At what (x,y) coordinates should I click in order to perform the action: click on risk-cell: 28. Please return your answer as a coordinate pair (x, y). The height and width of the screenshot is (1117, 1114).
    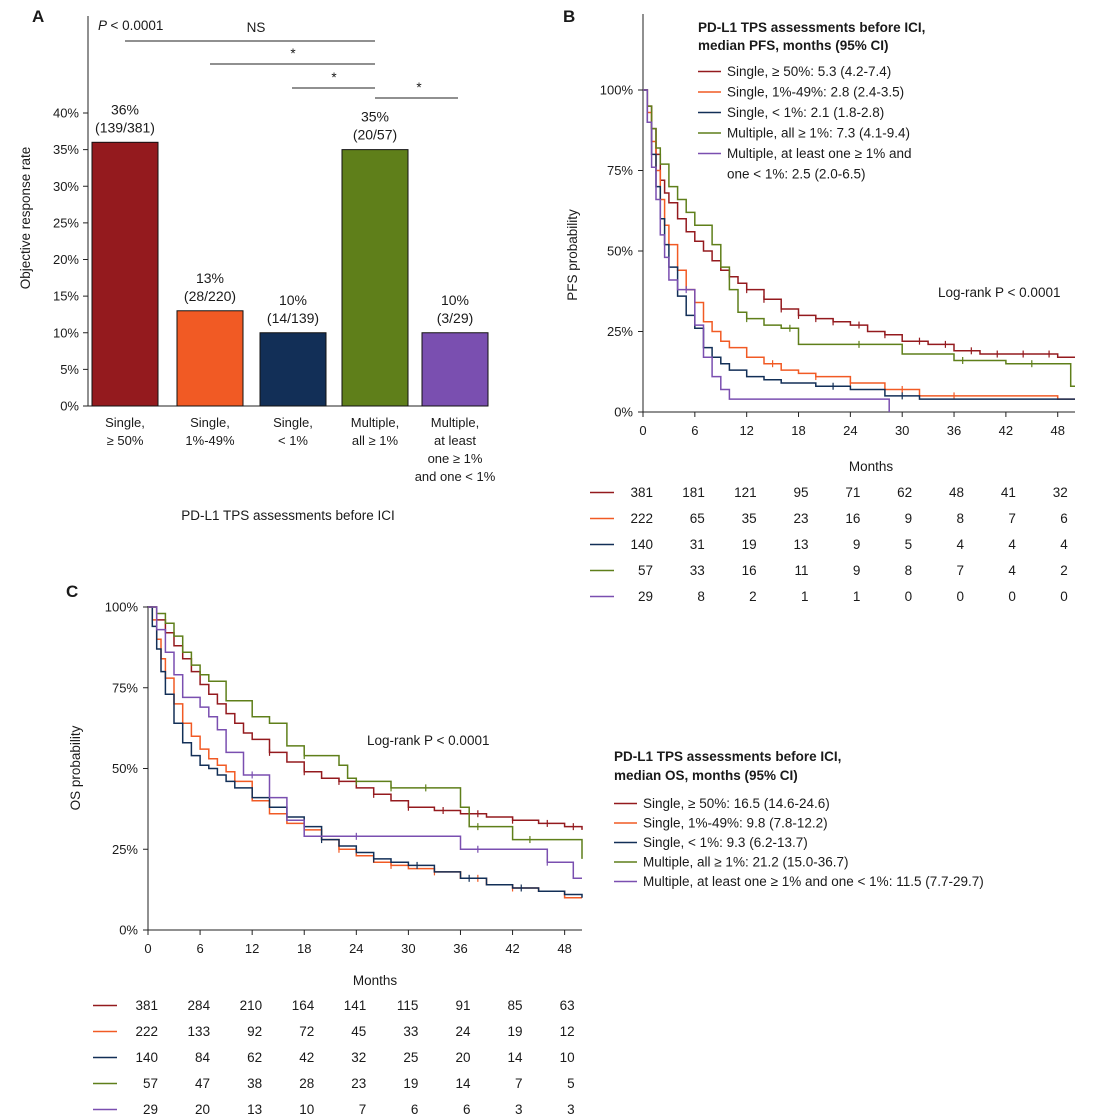
    Looking at the image, I should click on (306, 1083).